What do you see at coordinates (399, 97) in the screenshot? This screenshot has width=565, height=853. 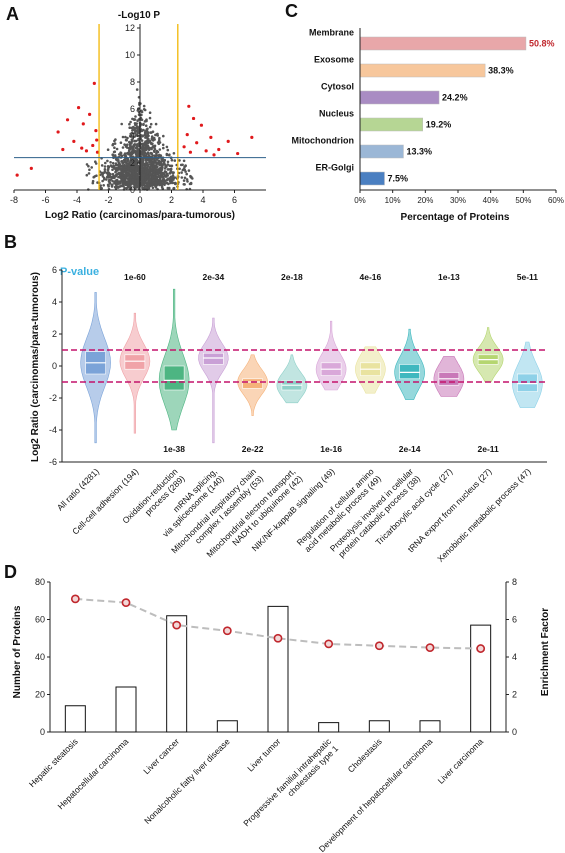 I see `localization-bar` at bounding box center [399, 97].